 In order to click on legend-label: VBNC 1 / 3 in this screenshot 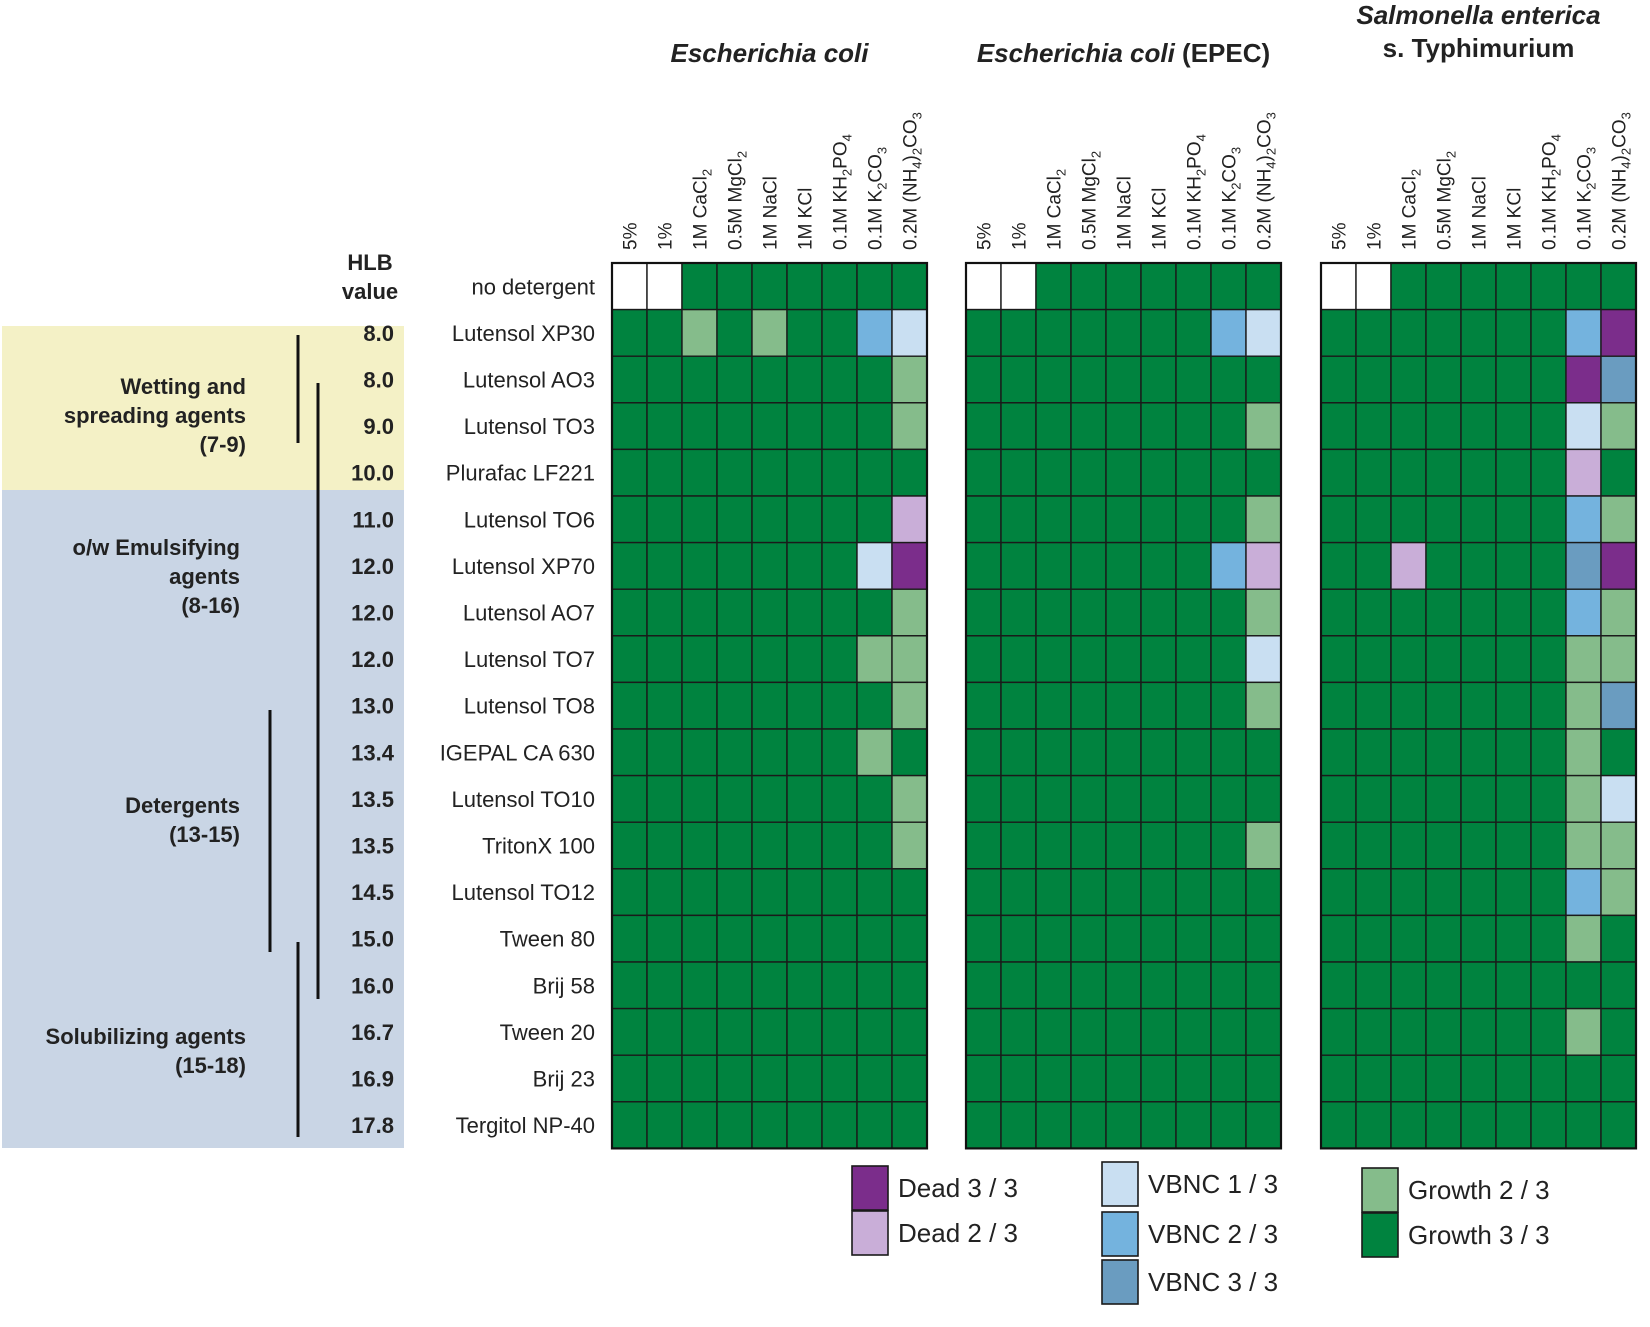, I will do `click(1213, 1184)`.